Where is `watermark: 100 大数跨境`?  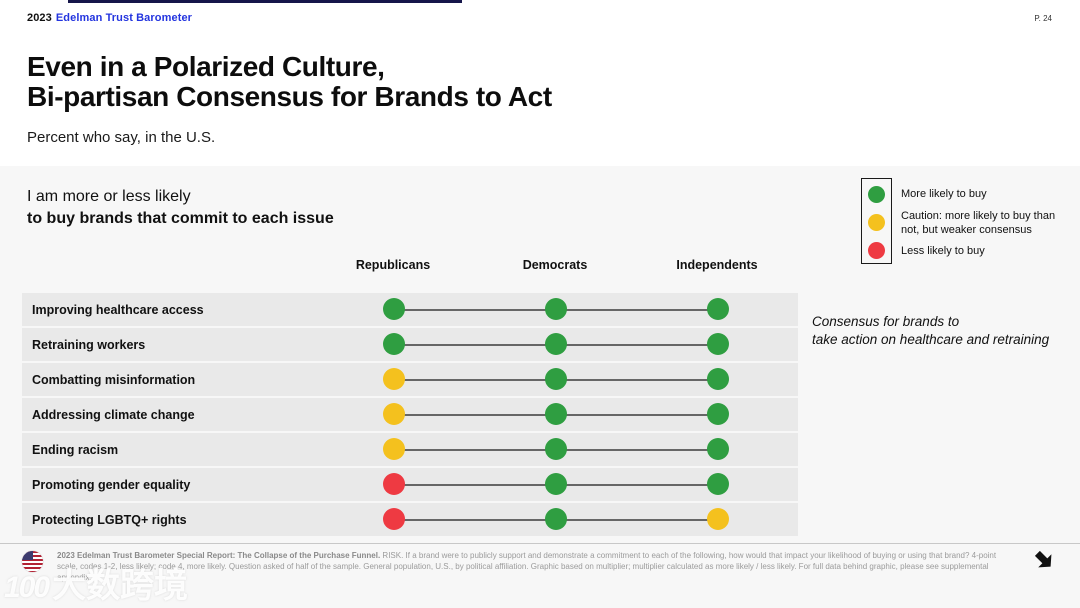 watermark: 100 大数跨境 is located at coordinates (96, 582).